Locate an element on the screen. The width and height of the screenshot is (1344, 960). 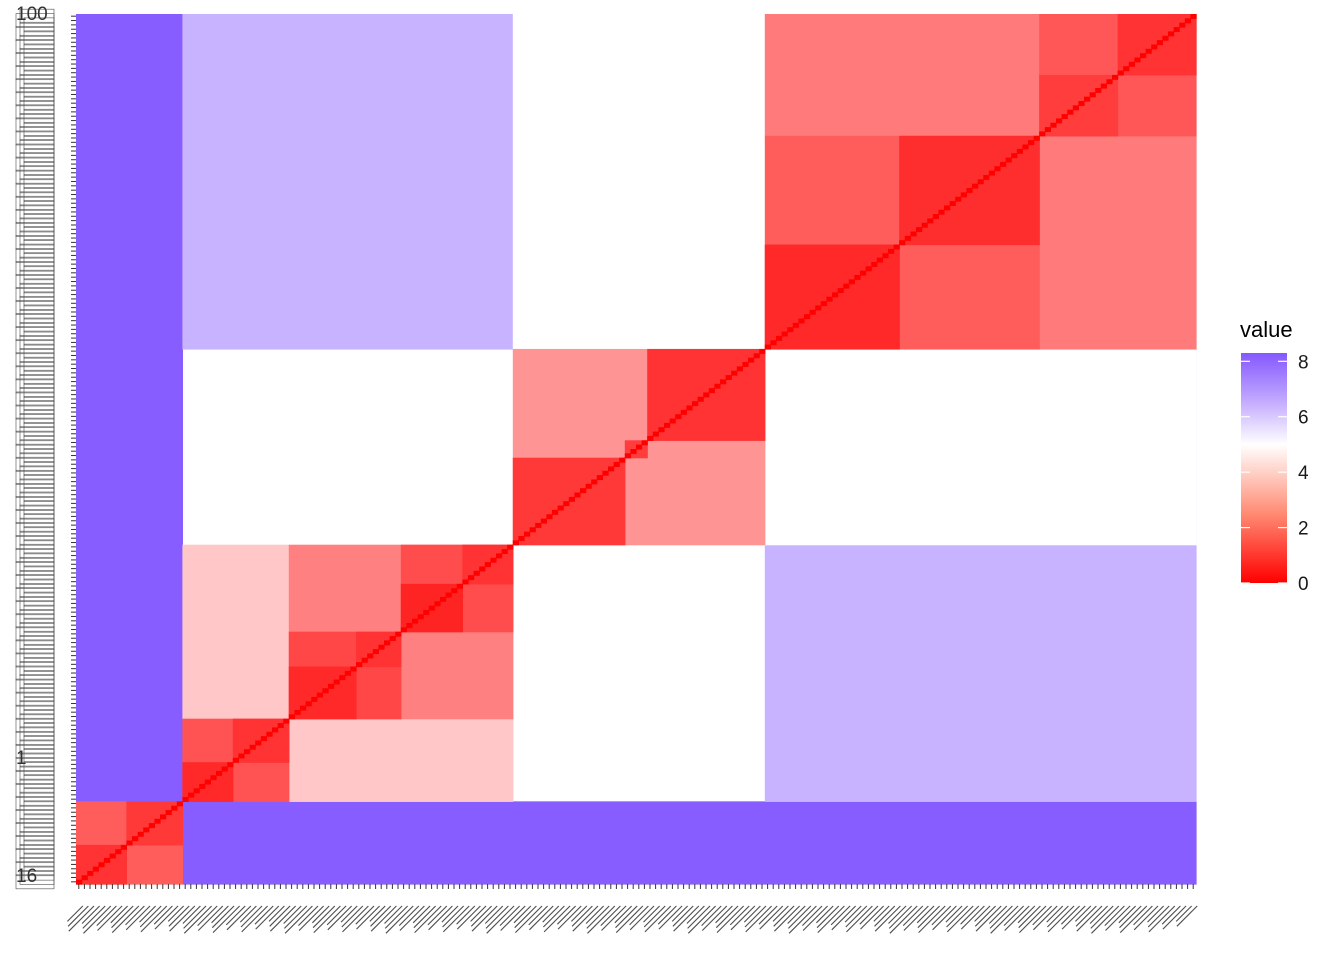
legend-tick-label: 2 is located at coordinates (1303, 529).